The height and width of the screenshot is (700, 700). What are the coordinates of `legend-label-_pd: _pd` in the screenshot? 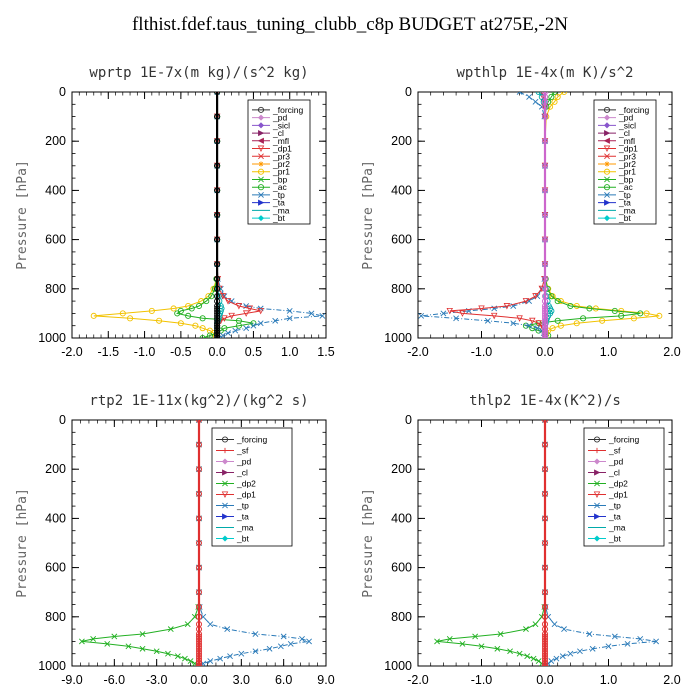 It's located at (625, 118).